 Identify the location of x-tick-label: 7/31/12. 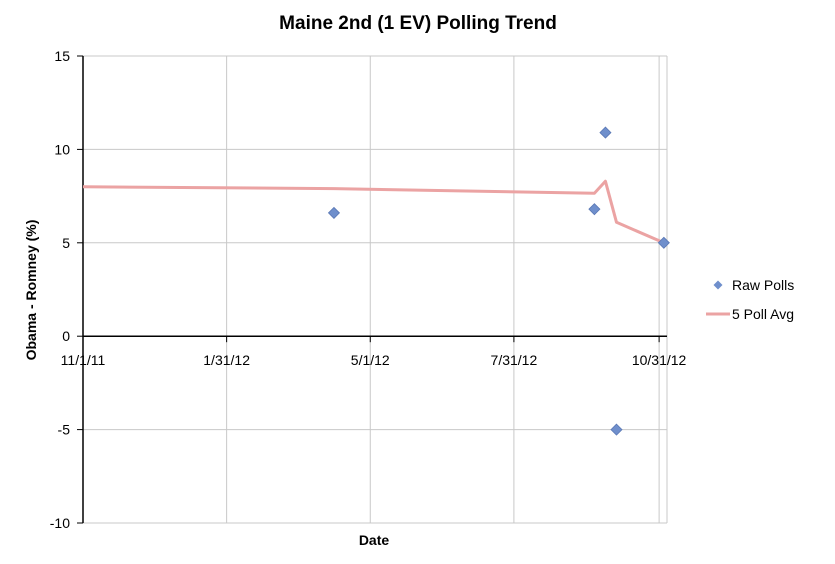
(514, 360).